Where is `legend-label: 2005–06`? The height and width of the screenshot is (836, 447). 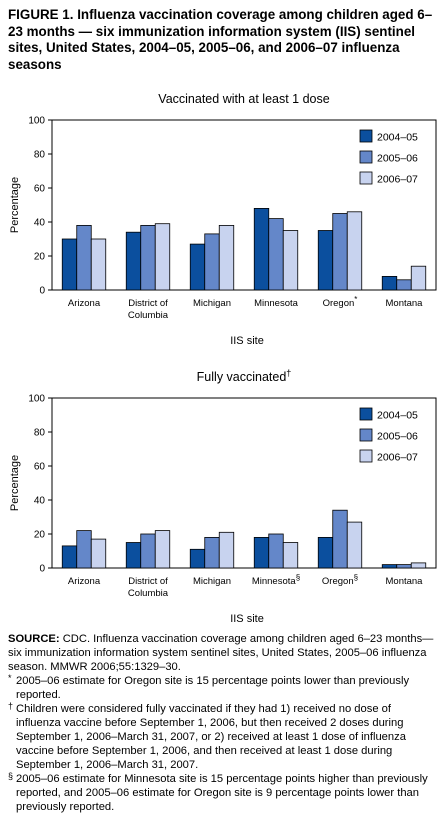
legend-label: 2005–06 is located at coordinates (397, 159).